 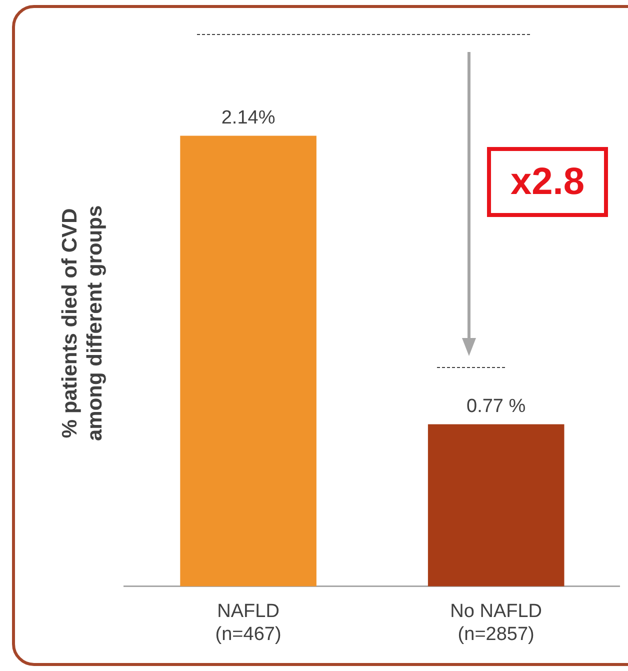 I want to click on data-label: 2.14%, so click(x=248, y=118).